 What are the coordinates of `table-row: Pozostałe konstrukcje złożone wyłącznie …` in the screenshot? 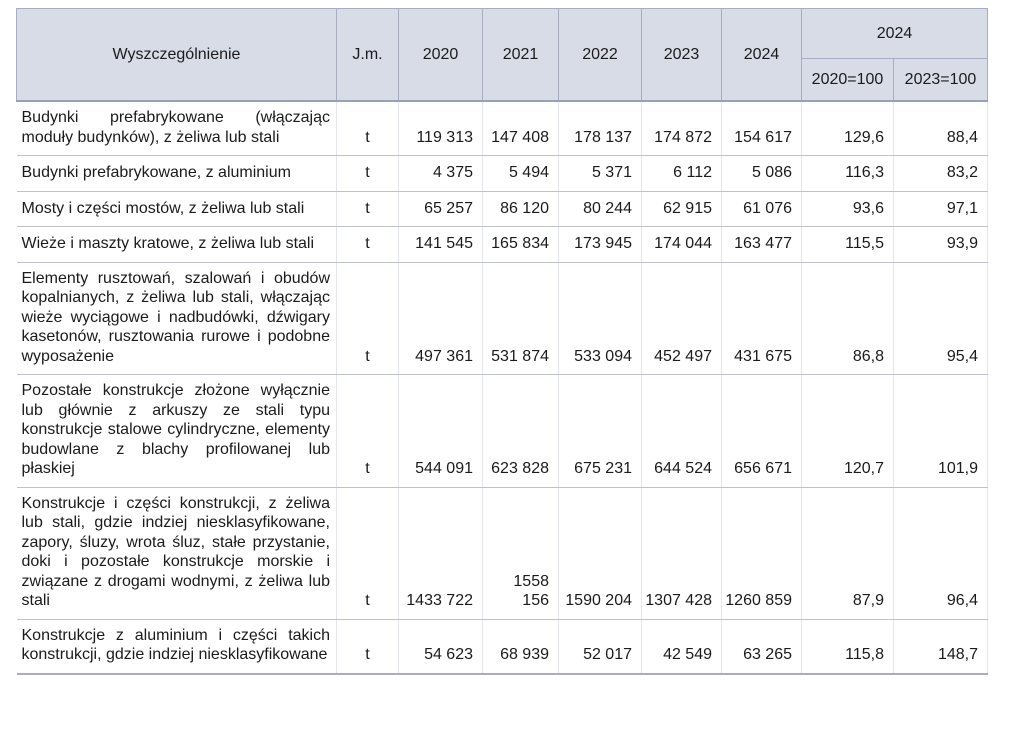 It's located at (502, 431).